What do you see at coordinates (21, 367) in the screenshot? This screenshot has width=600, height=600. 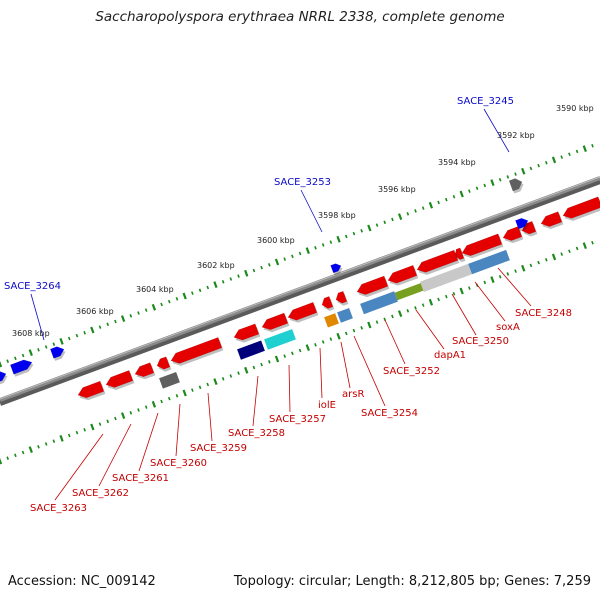 I see `gene-sace-3264b` at bounding box center [21, 367].